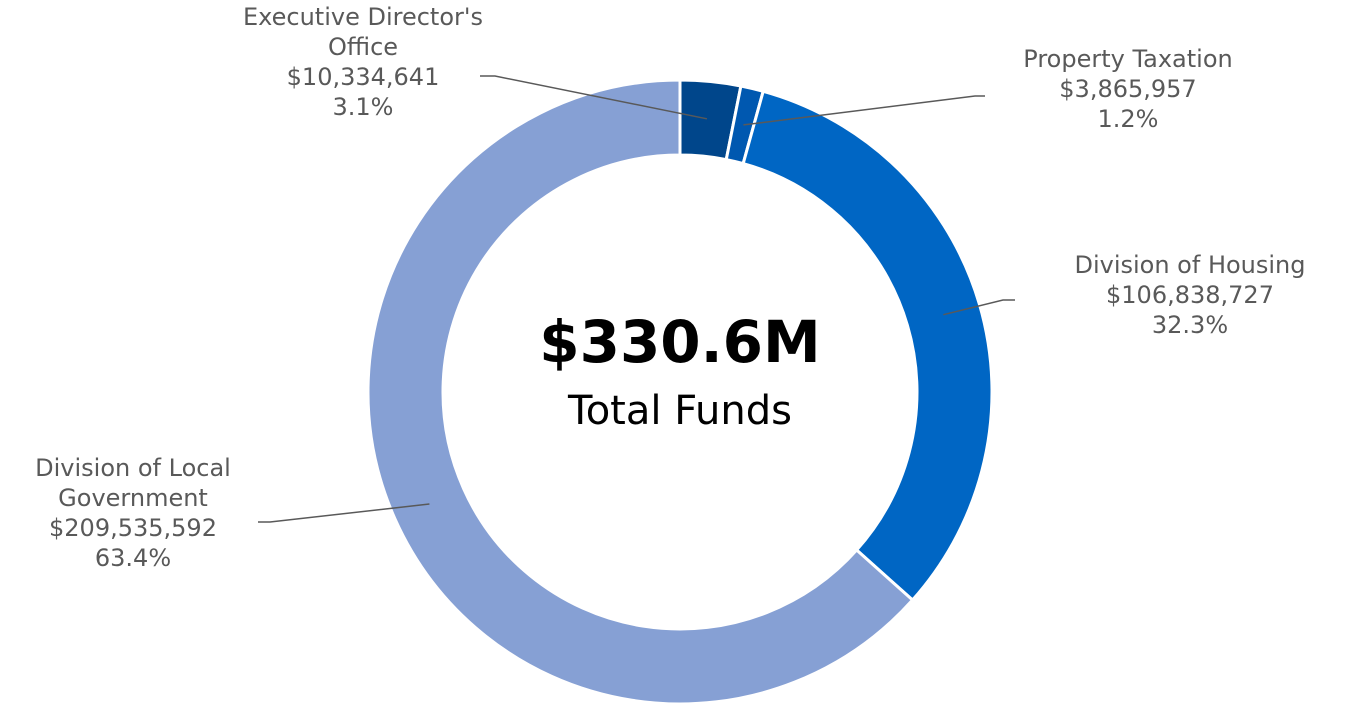 The width and height of the screenshot is (1357, 704). What do you see at coordinates (363, 77) in the screenshot?
I see `value-label: $10,334,641` at bounding box center [363, 77].